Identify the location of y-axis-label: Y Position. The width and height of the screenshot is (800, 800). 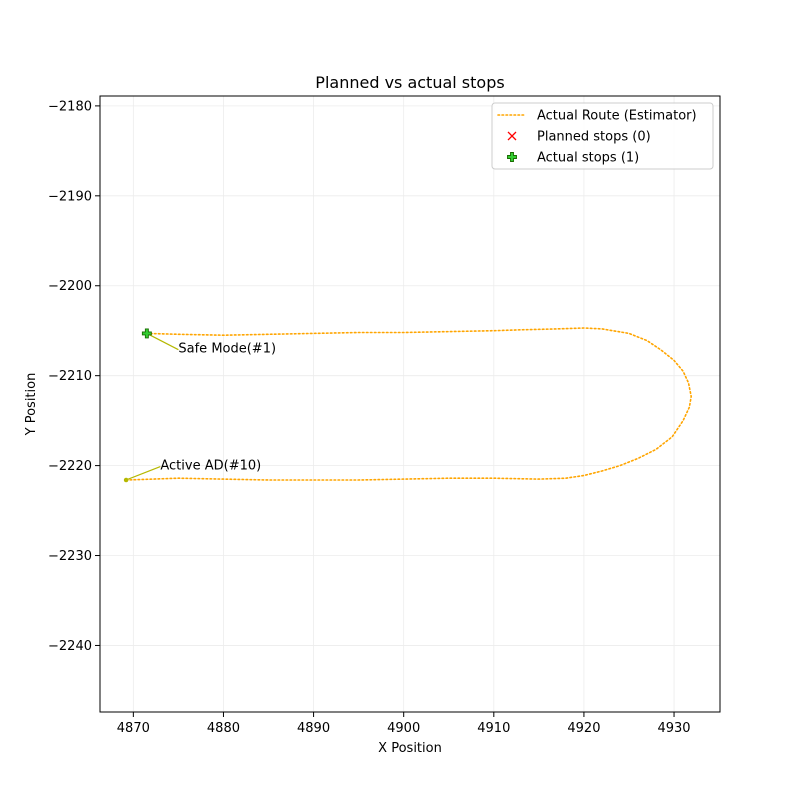
(31, 405).